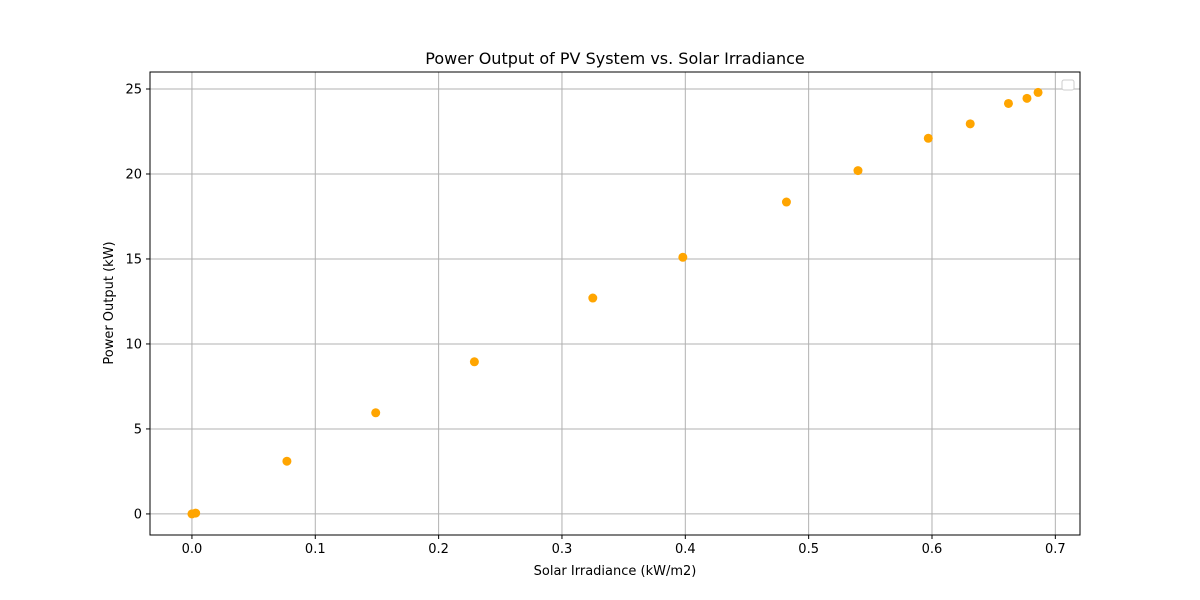 The image size is (1200, 600). Describe the element at coordinates (109, 302) in the screenshot. I see `y-axis-label: Power Output (kW)` at that location.